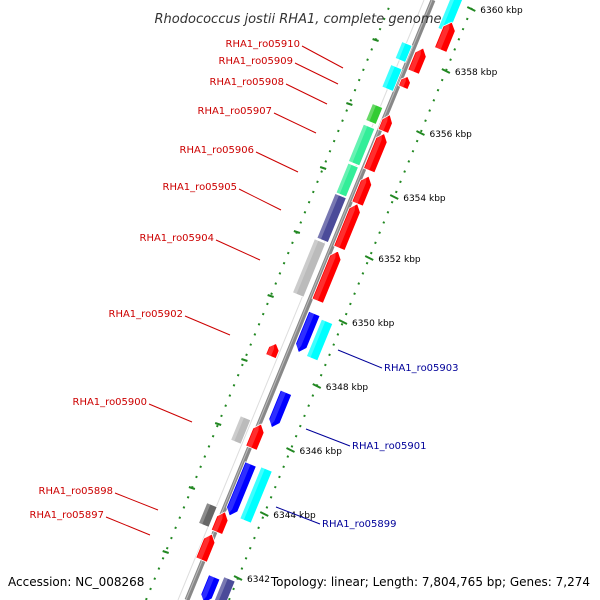 The image size is (600, 600). What do you see at coordinates (256, 61) in the screenshot?
I see `gene-label-left: RHA1_ro05909` at bounding box center [256, 61].